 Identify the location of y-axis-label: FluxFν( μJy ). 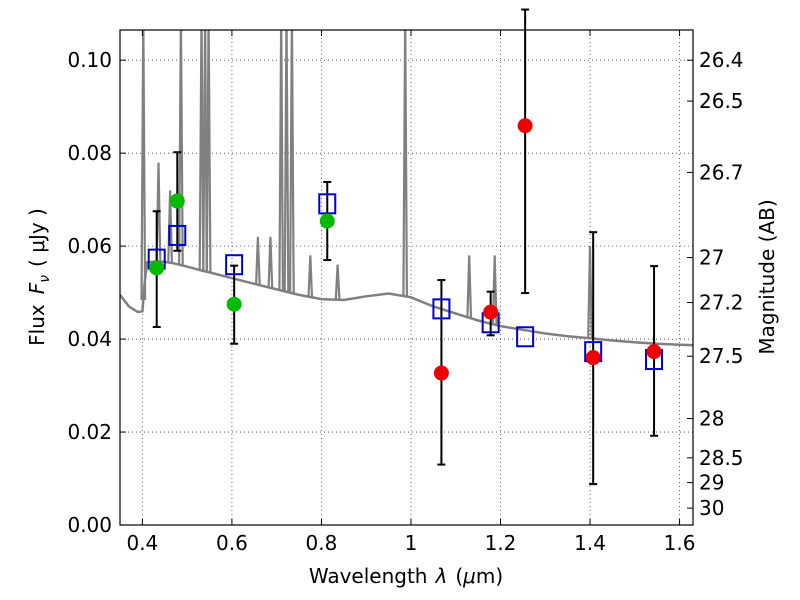
(39, 277).